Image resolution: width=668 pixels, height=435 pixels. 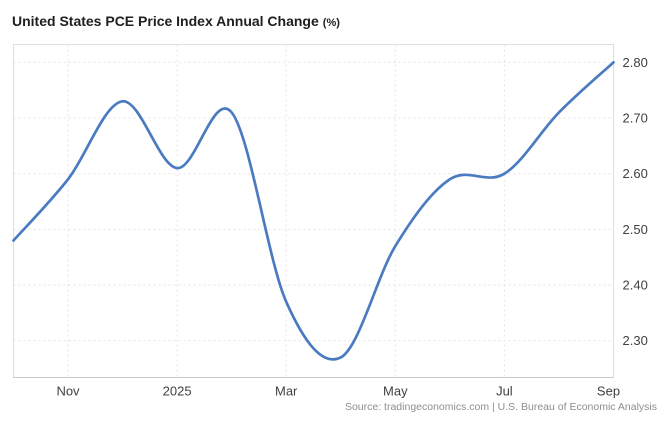 I want to click on y-axis-tick-label: 2.70, so click(x=635, y=118).